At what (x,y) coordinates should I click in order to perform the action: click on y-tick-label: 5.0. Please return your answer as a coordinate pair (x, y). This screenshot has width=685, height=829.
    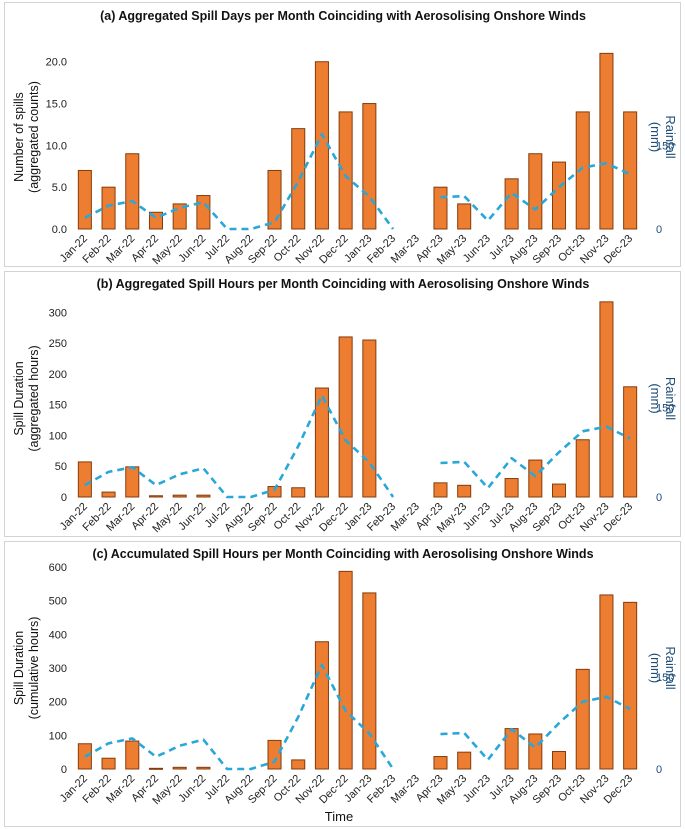
    Looking at the image, I should click on (59, 188).